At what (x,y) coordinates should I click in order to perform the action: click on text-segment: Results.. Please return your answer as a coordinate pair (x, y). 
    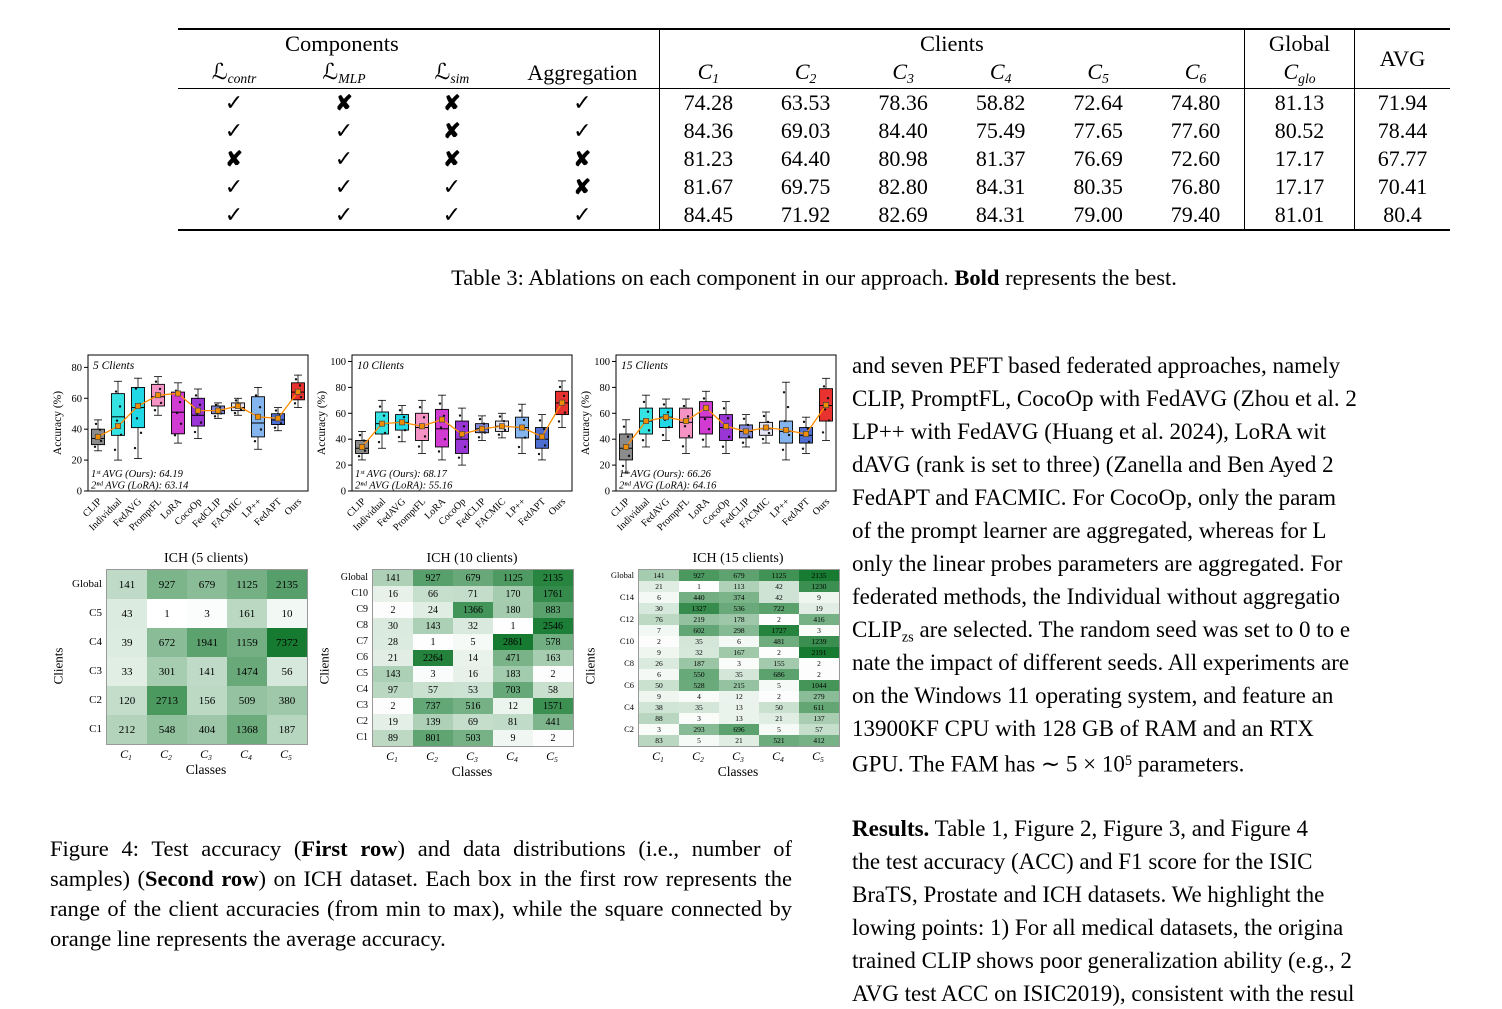
    Looking at the image, I should click on (891, 829).